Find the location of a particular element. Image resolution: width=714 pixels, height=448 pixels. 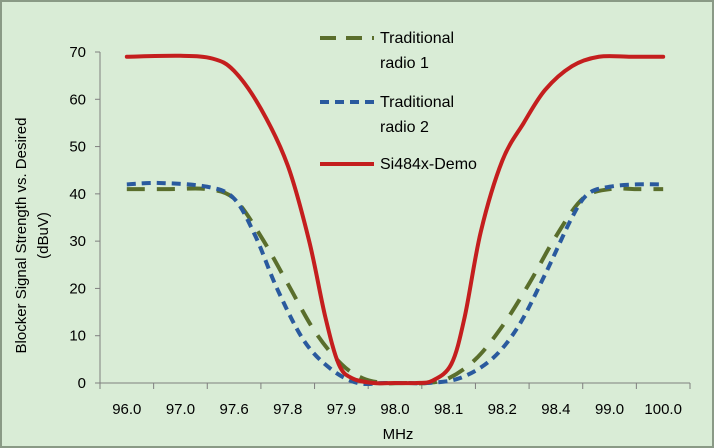

y-tick-label: 30 is located at coordinates (77, 241).